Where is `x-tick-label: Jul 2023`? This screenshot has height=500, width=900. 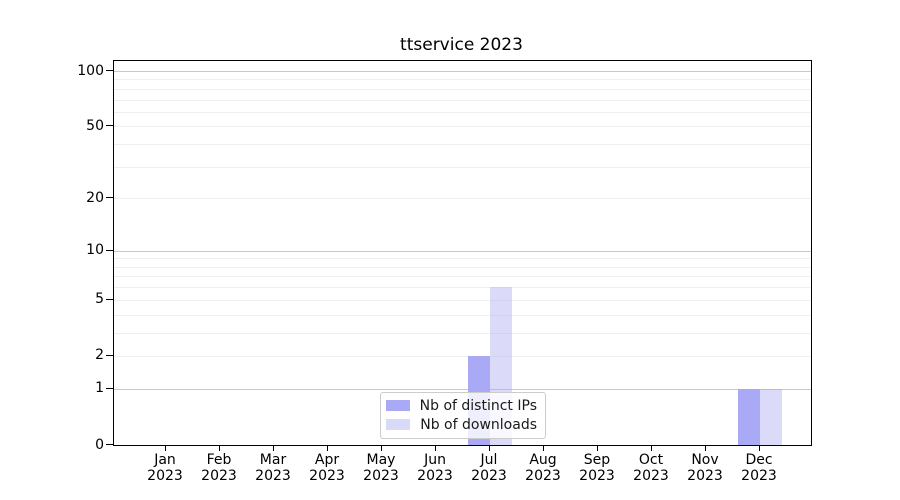
x-tick-label: Jul 2023 is located at coordinates (489, 468).